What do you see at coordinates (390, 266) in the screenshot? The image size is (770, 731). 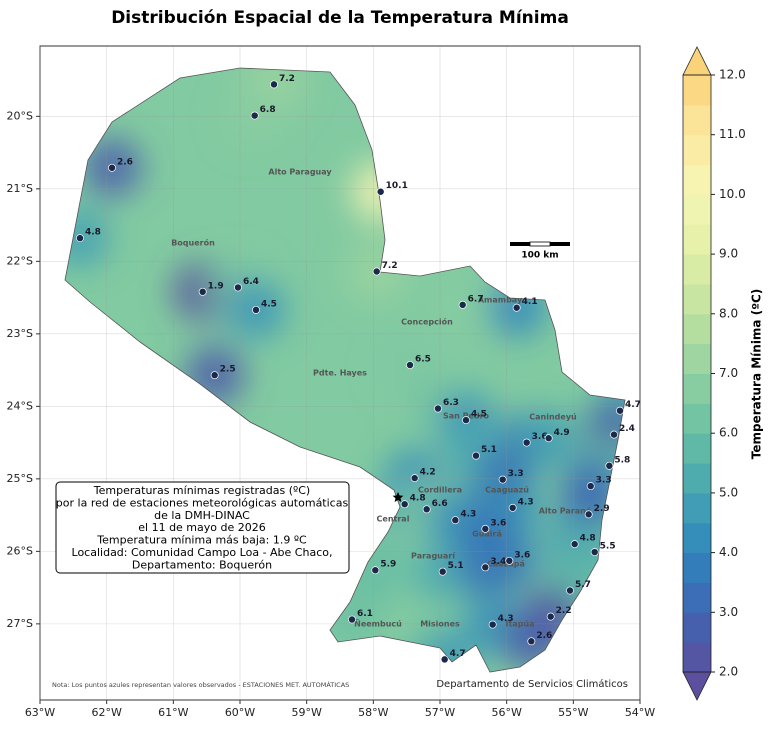 I see `station-value: 7.2` at bounding box center [390, 266].